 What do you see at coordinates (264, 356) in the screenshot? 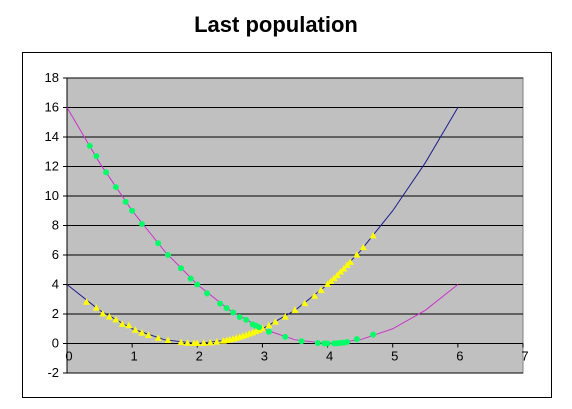
I see `x-tick-label: 3` at bounding box center [264, 356].